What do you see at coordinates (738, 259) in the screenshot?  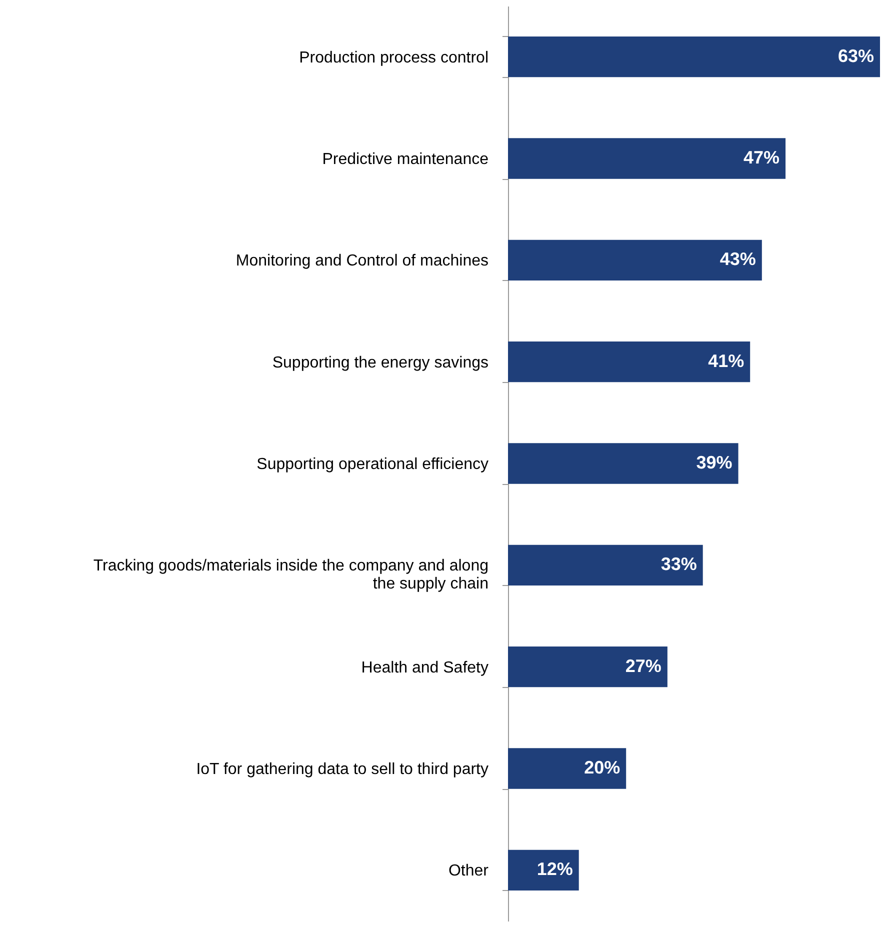 I see `data-label: 43%` at bounding box center [738, 259].